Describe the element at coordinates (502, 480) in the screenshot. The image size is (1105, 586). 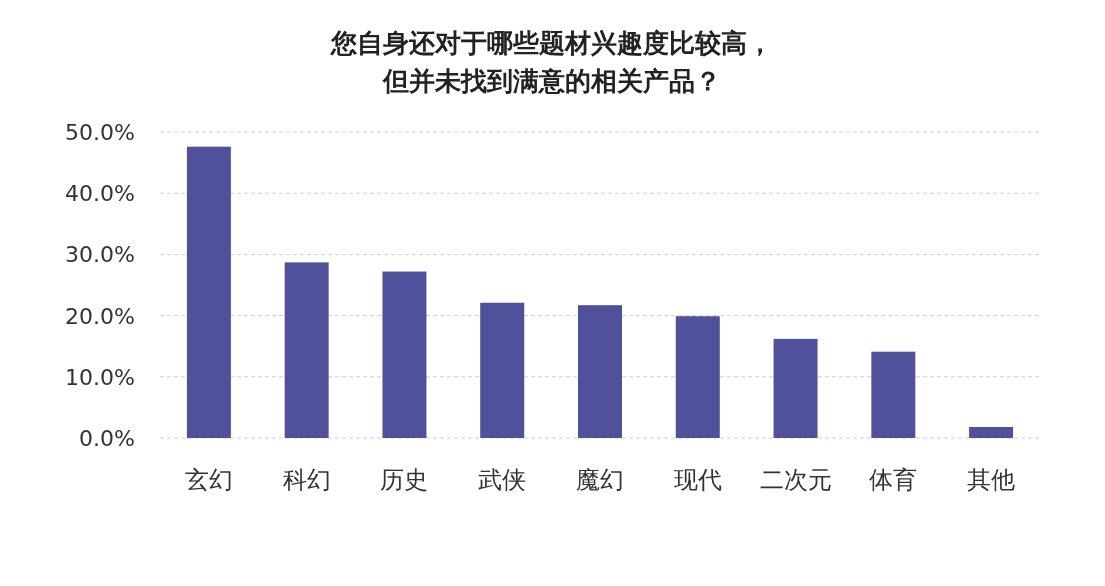
I see `x-tick-label: 武侠` at that location.